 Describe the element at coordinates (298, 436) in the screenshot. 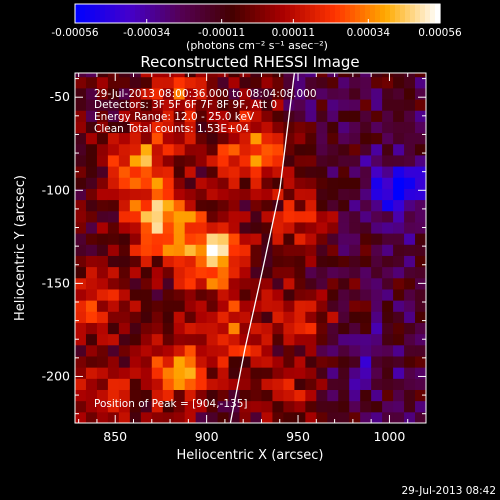

I see `x-tick-label: 950` at that location.